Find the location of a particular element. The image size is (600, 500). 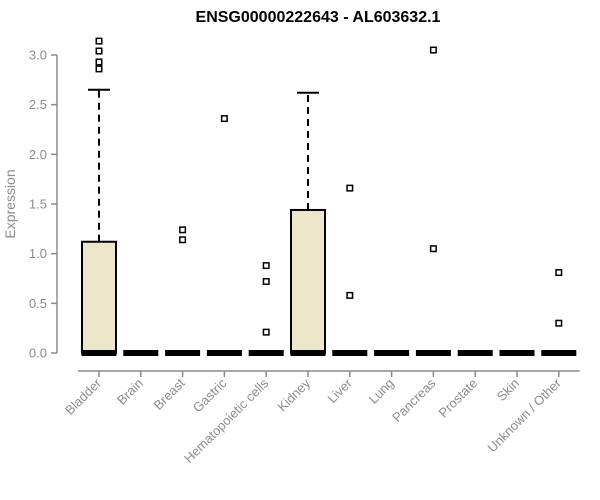

y-tick-label: 1.5 is located at coordinates (38, 204).